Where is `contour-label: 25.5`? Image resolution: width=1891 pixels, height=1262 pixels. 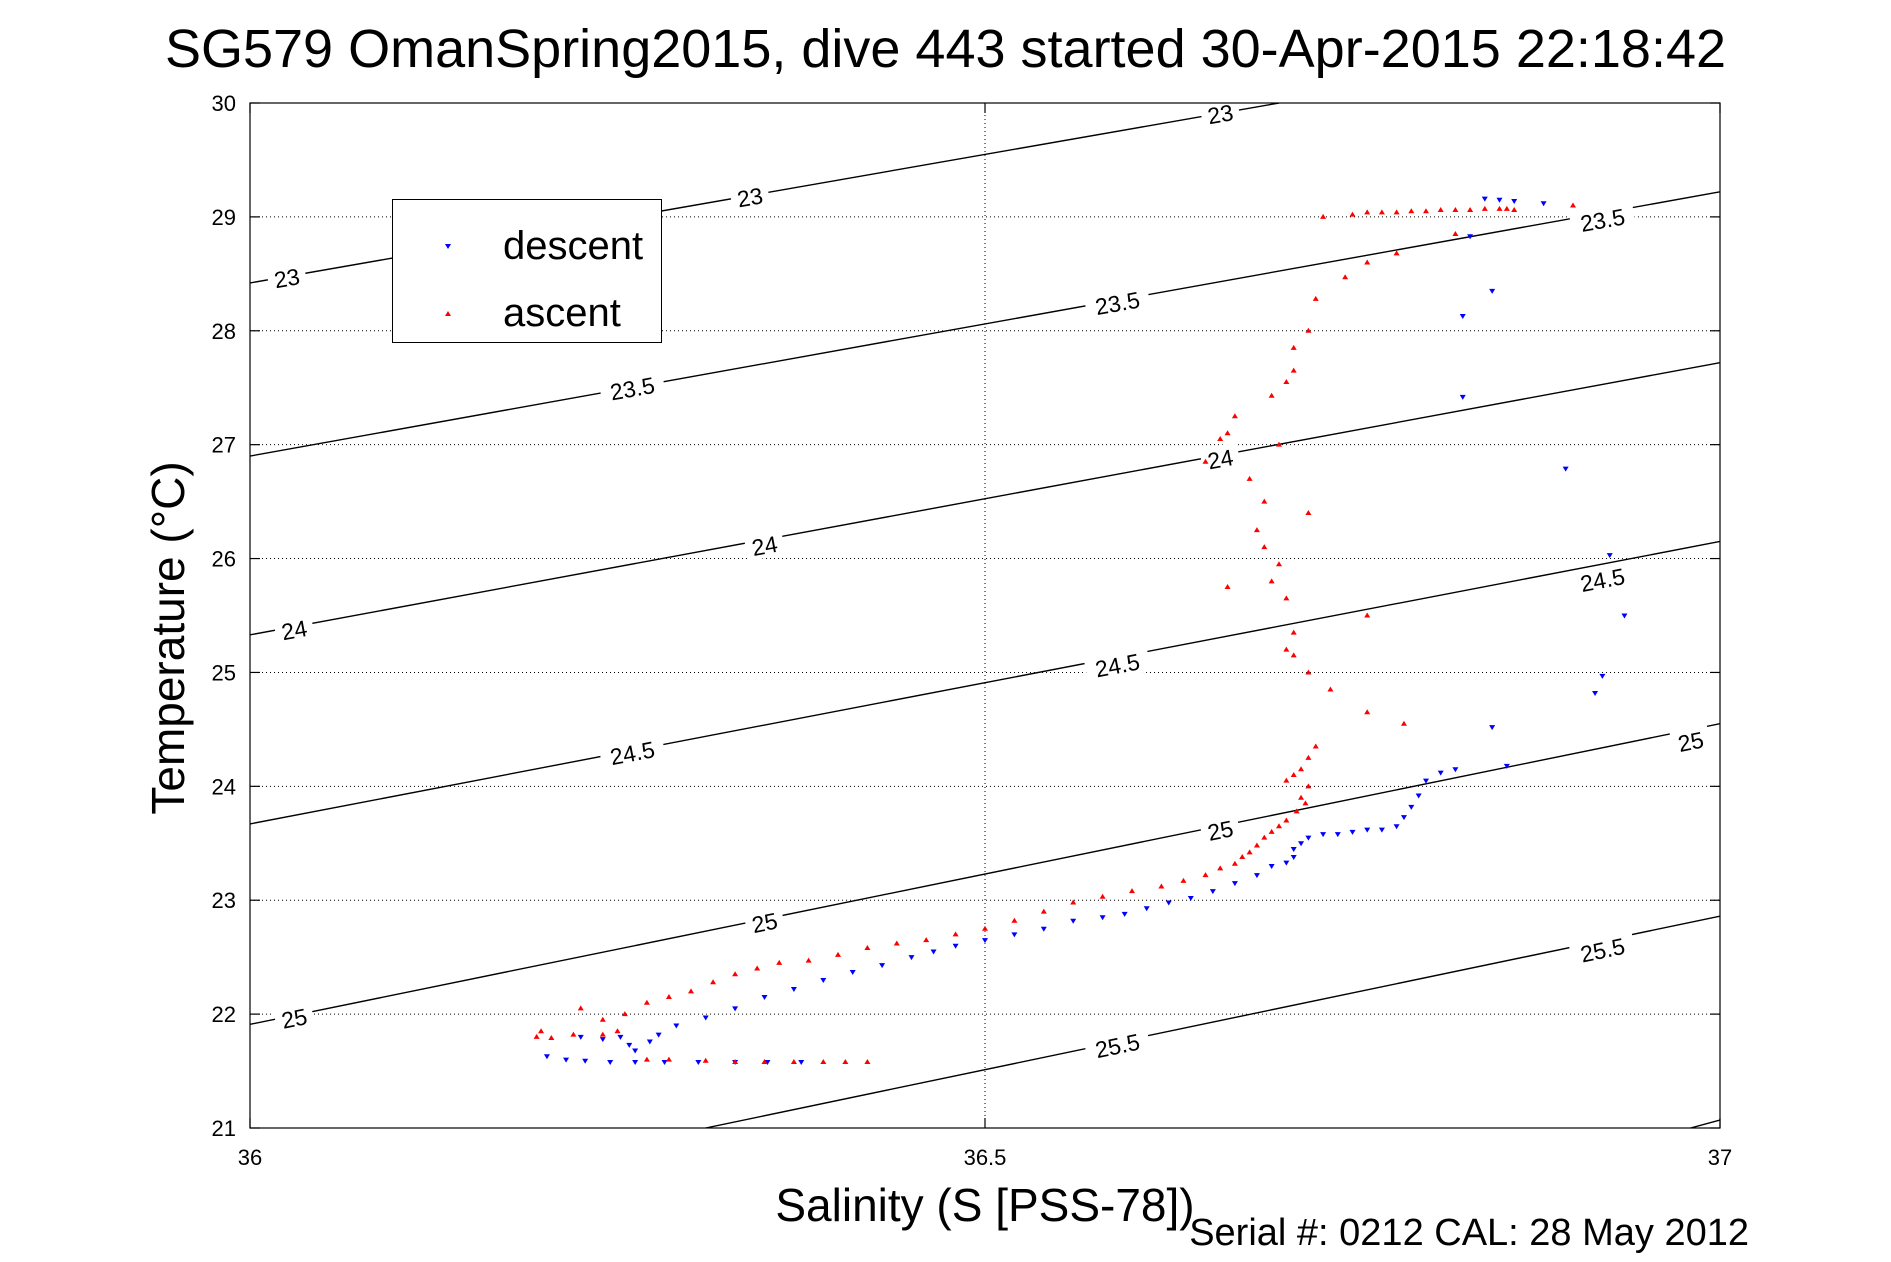 contour-label: 25.5 is located at coordinates (1117, 1045).